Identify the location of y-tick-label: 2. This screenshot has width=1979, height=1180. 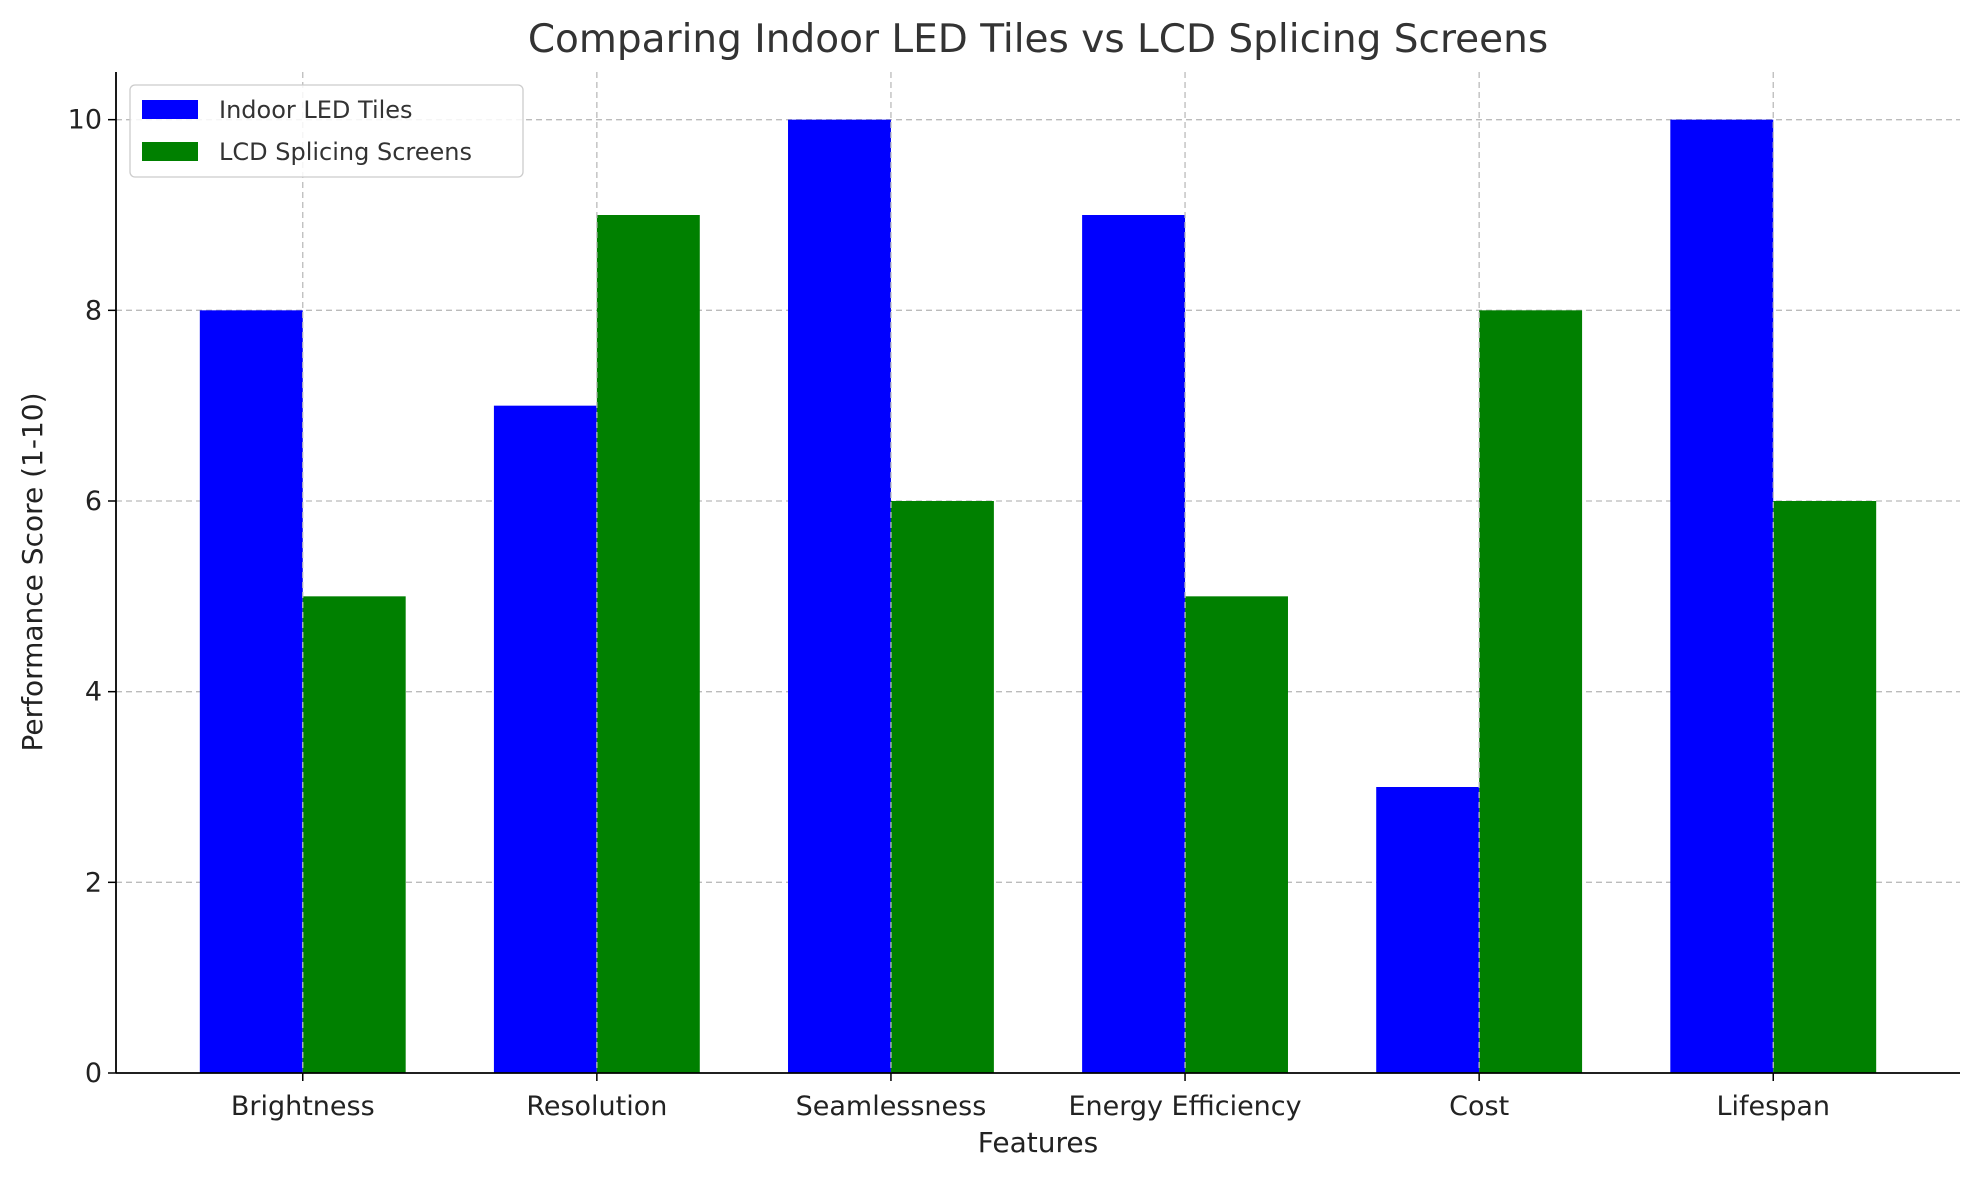
(93, 882).